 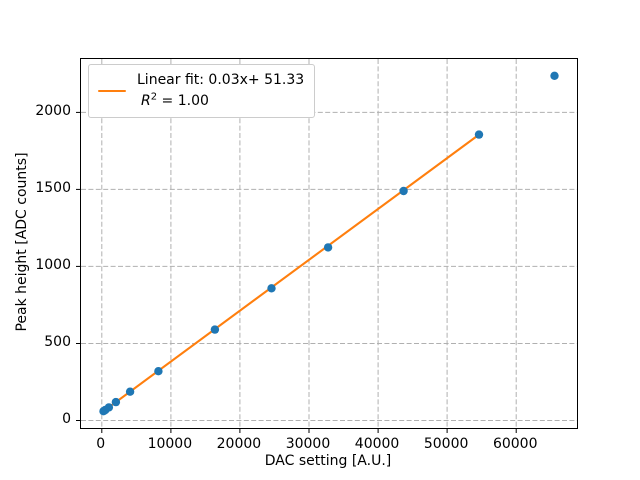 What do you see at coordinates (515, 444) in the screenshot?
I see `x-tick-label: 60000` at bounding box center [515, 444].